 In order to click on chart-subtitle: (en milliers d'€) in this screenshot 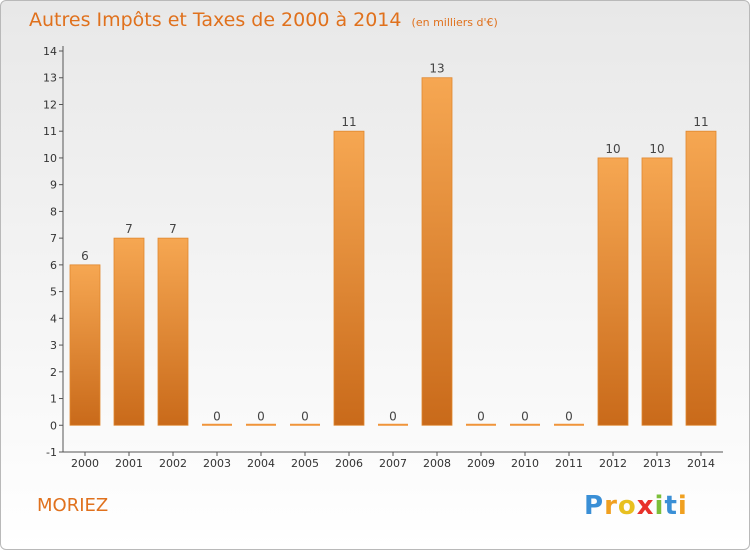, I will do `click(454, 22)`.